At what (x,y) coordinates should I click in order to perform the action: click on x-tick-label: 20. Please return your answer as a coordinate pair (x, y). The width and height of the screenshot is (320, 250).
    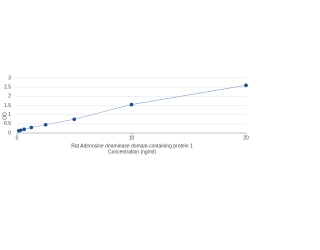
    Looking at the image, I should click on (246, 138).